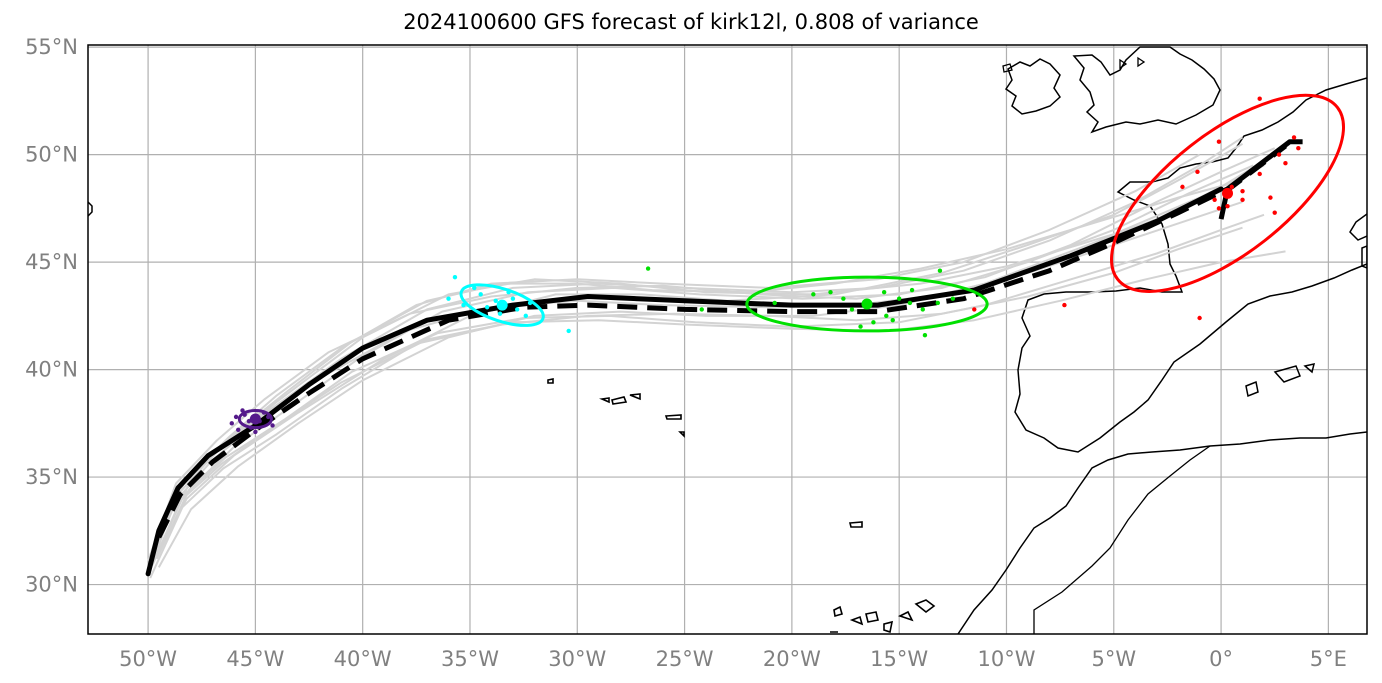 This screenshot has height=683, width=1382. I want to click on lon-tick-label: 10°W, so click(1006, 659).